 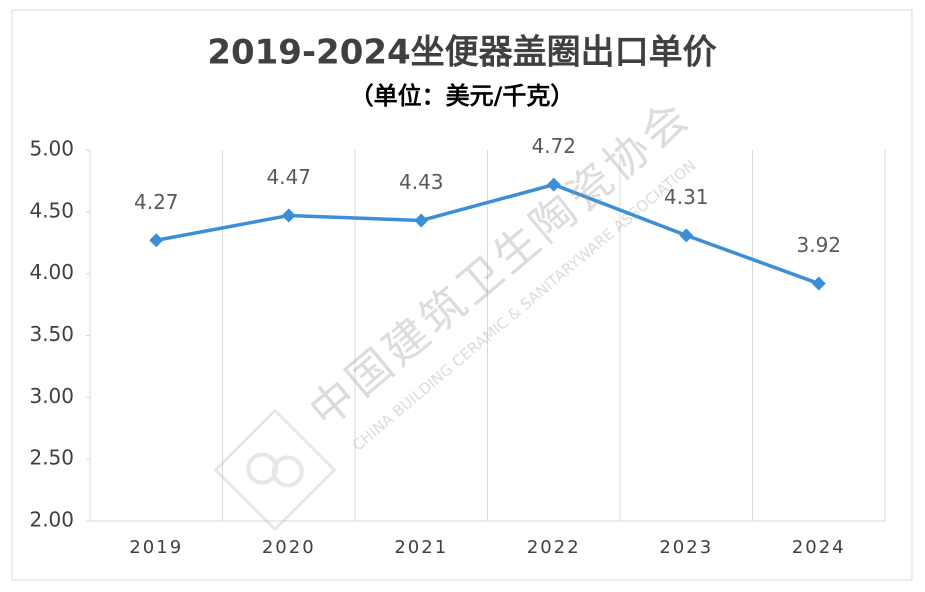 I want to click on y-tick-label: 2.00, so click(x=51, y=520).